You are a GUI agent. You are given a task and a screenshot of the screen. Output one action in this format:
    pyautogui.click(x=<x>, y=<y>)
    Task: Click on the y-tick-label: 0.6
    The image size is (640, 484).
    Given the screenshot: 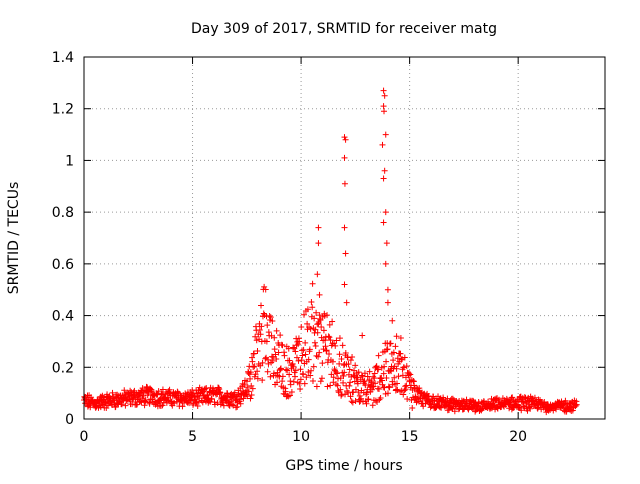 What is the action you would take?
    pyautogui.click(x=63, y=265)
    